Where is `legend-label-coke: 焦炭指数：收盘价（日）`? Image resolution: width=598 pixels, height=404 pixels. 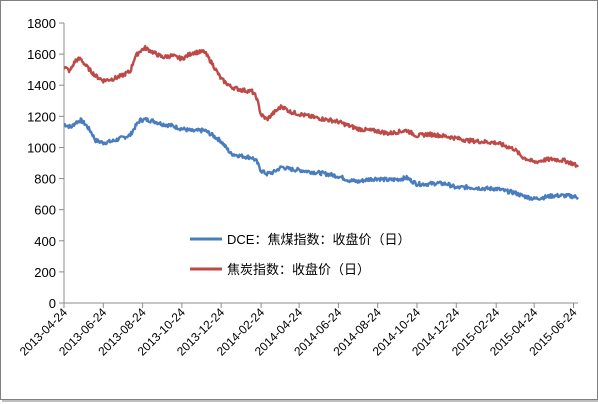 legend-label-coke: 焦炭指数：收盘价（日） is located at coordinates (298, 269).